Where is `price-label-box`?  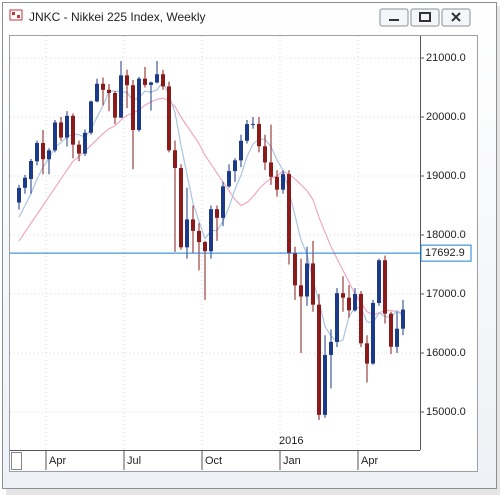 price-label-box is located at coordinates (446, 253).